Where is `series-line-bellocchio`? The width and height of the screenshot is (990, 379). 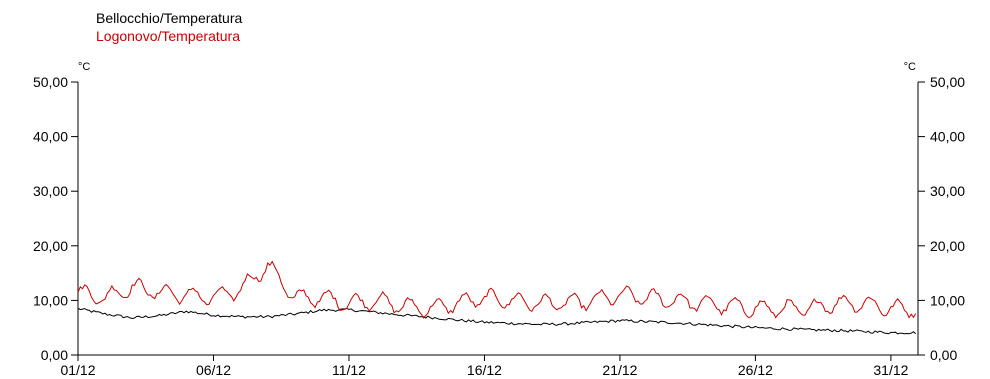
series-line-bellocchio is located at coordinates (497, 321).